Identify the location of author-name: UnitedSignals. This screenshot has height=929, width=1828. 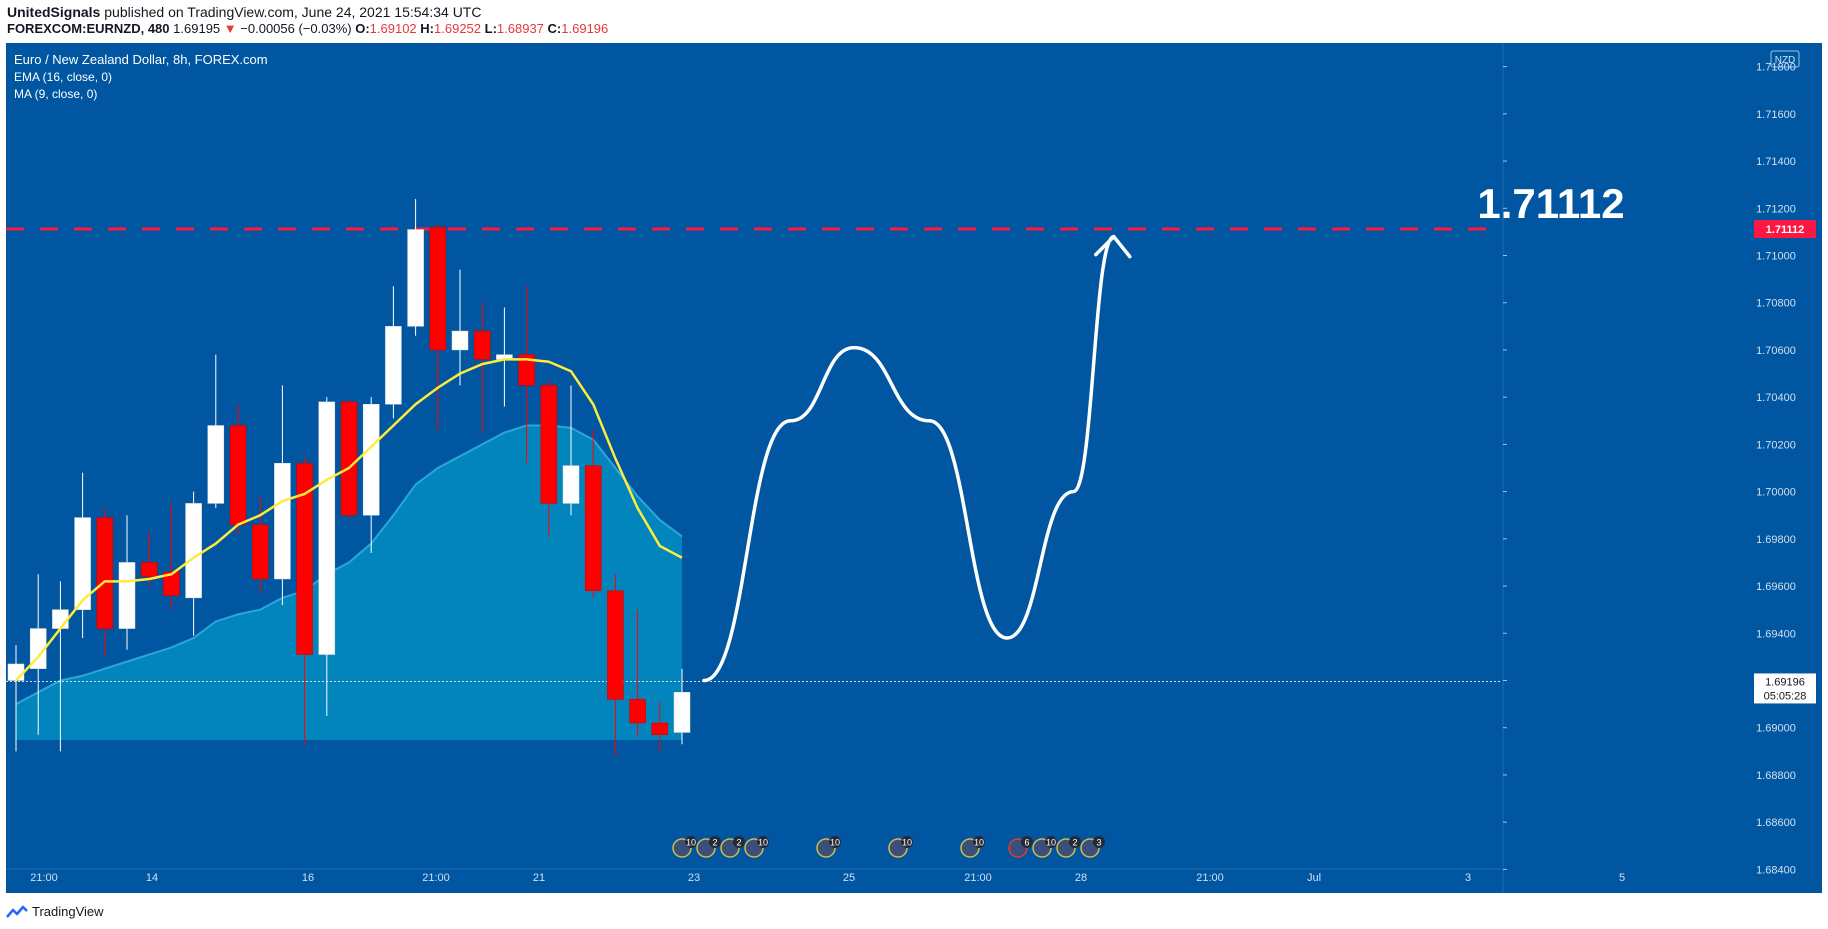
(54, 12).